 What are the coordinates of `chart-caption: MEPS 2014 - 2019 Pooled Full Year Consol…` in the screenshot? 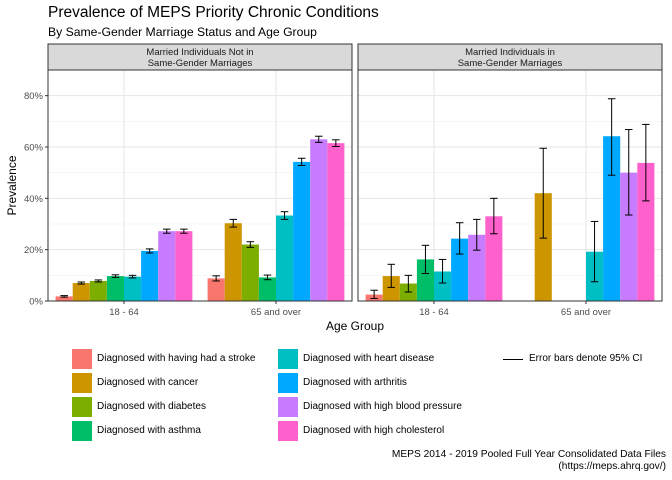 It's located at (528, 460).